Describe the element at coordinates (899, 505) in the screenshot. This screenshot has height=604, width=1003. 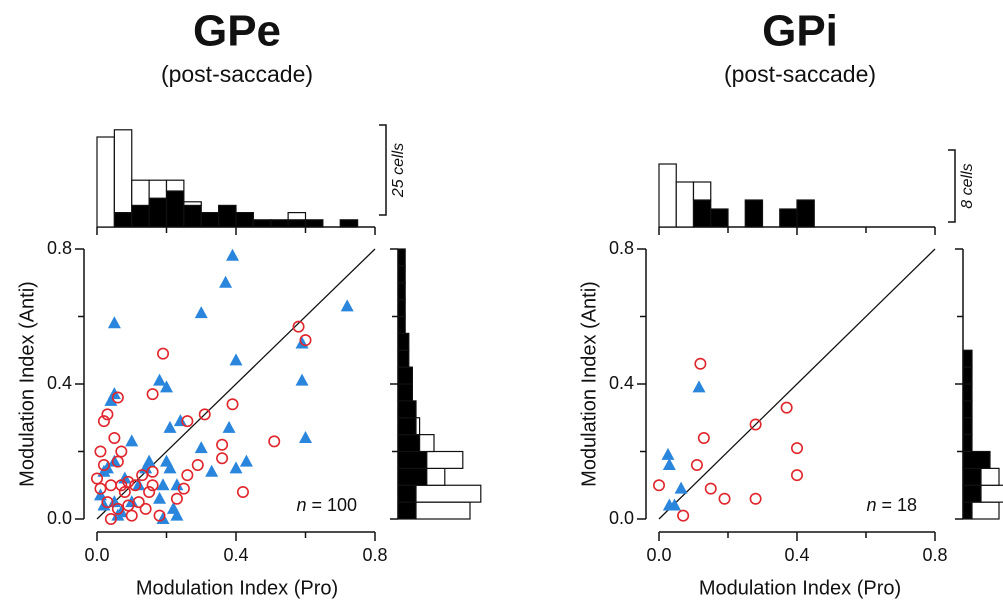
I see `annotation-text: = 18` at that location.